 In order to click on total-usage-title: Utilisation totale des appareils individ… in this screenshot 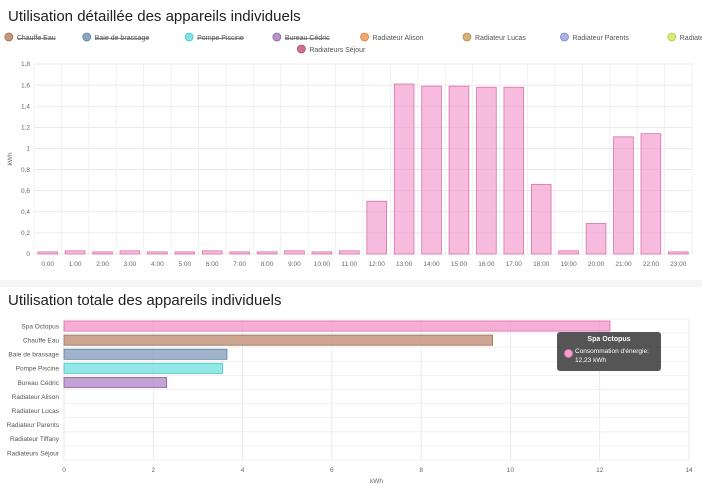, I will do `click(145, 300)`.